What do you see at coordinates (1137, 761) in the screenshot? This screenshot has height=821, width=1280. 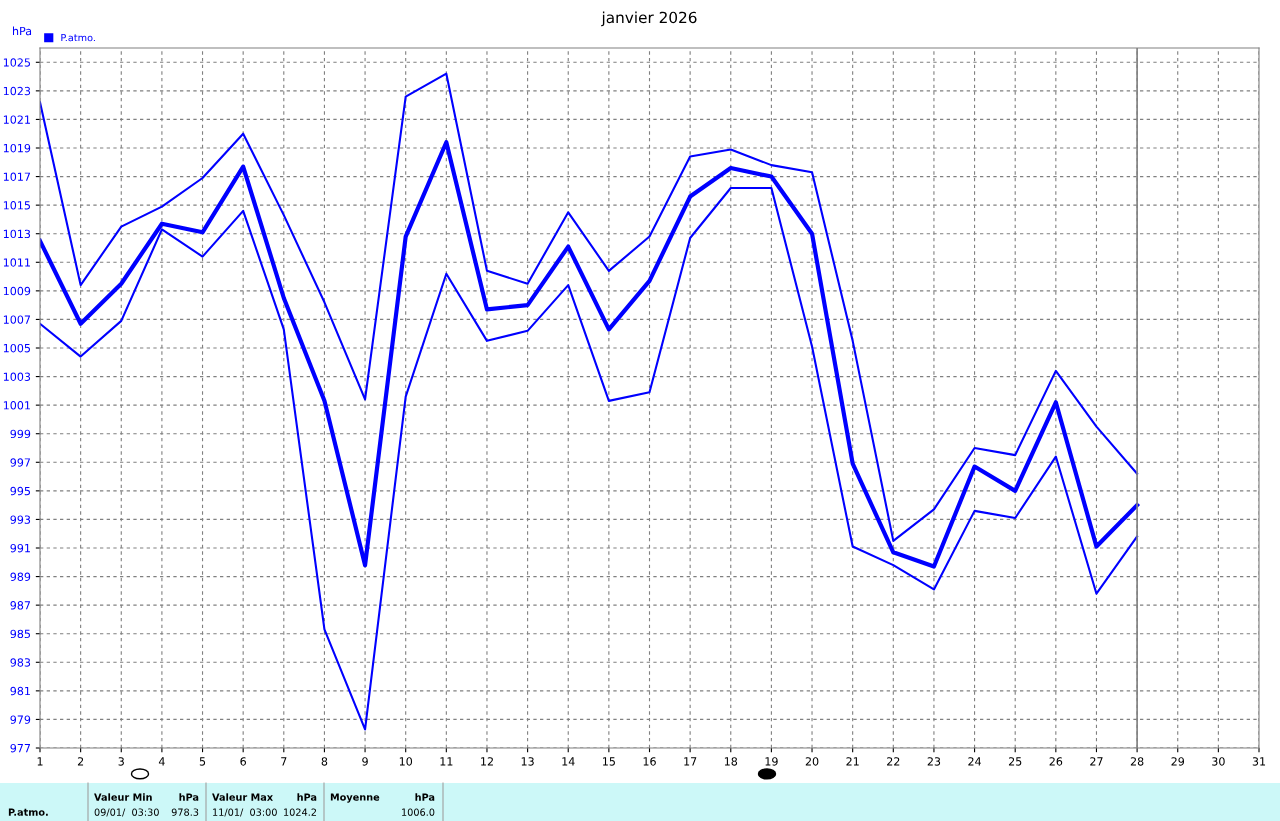 I see `x-tick-label: 28` at bounding box center [1137, 761].